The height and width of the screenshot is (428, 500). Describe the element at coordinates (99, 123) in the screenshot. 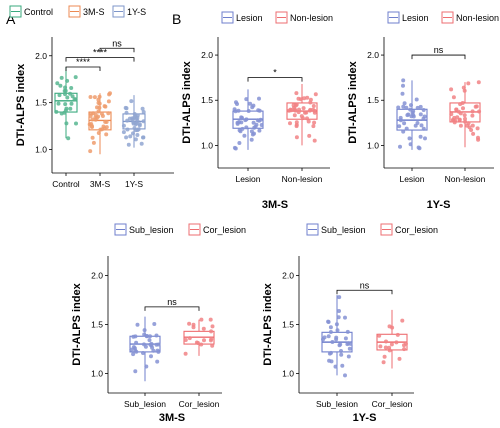

I see `series-3m-s` at that location.